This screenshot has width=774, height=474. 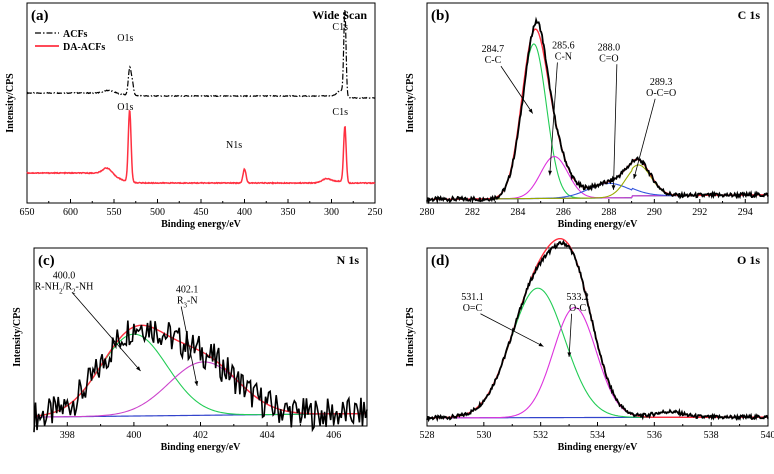 I want to click on legend-entry: ACFs, so click(x=75, y=34).